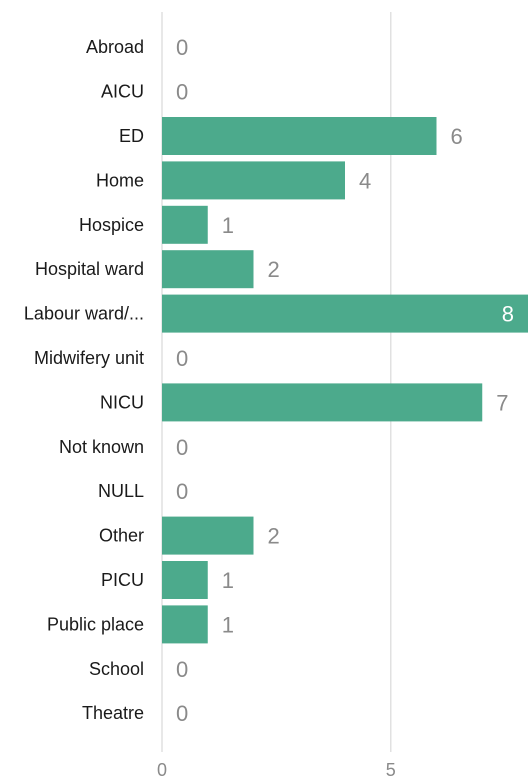 The height and width of the screenshot is (779, 528). What do you see at coordinates (182, 47) in the screenshot?
I see `data-label-abroad: 0` at bounding box center [182, 47].